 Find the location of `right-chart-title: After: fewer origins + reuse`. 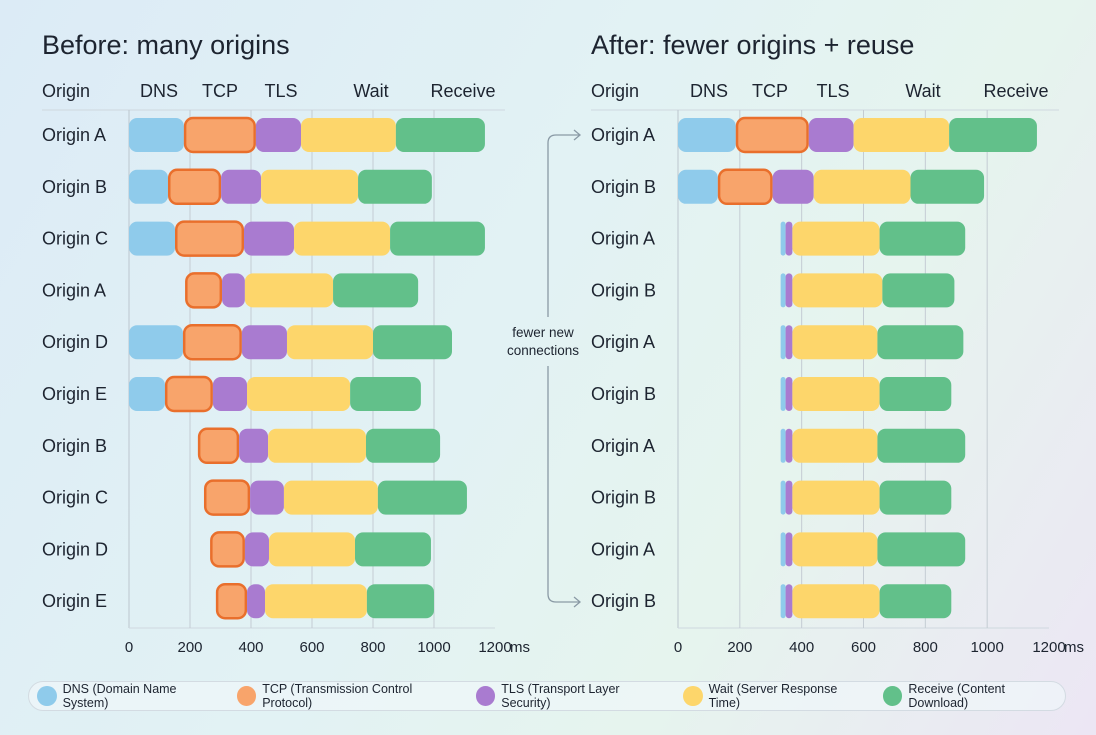

right-chart-title: After: fewer origins + reuse is located at coordinates (753, 45).